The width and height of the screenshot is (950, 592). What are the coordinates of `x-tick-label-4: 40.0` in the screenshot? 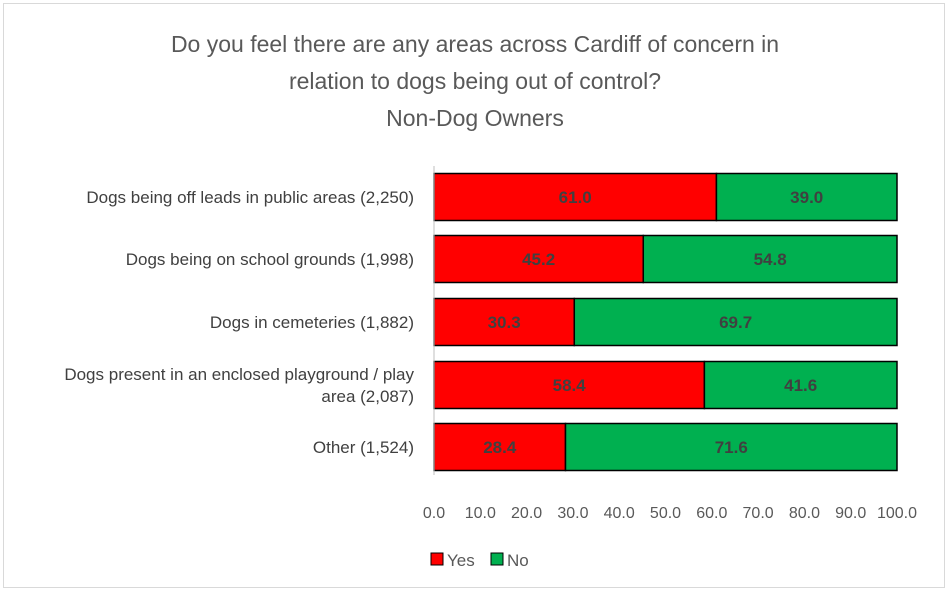 It's located at (619, 513).